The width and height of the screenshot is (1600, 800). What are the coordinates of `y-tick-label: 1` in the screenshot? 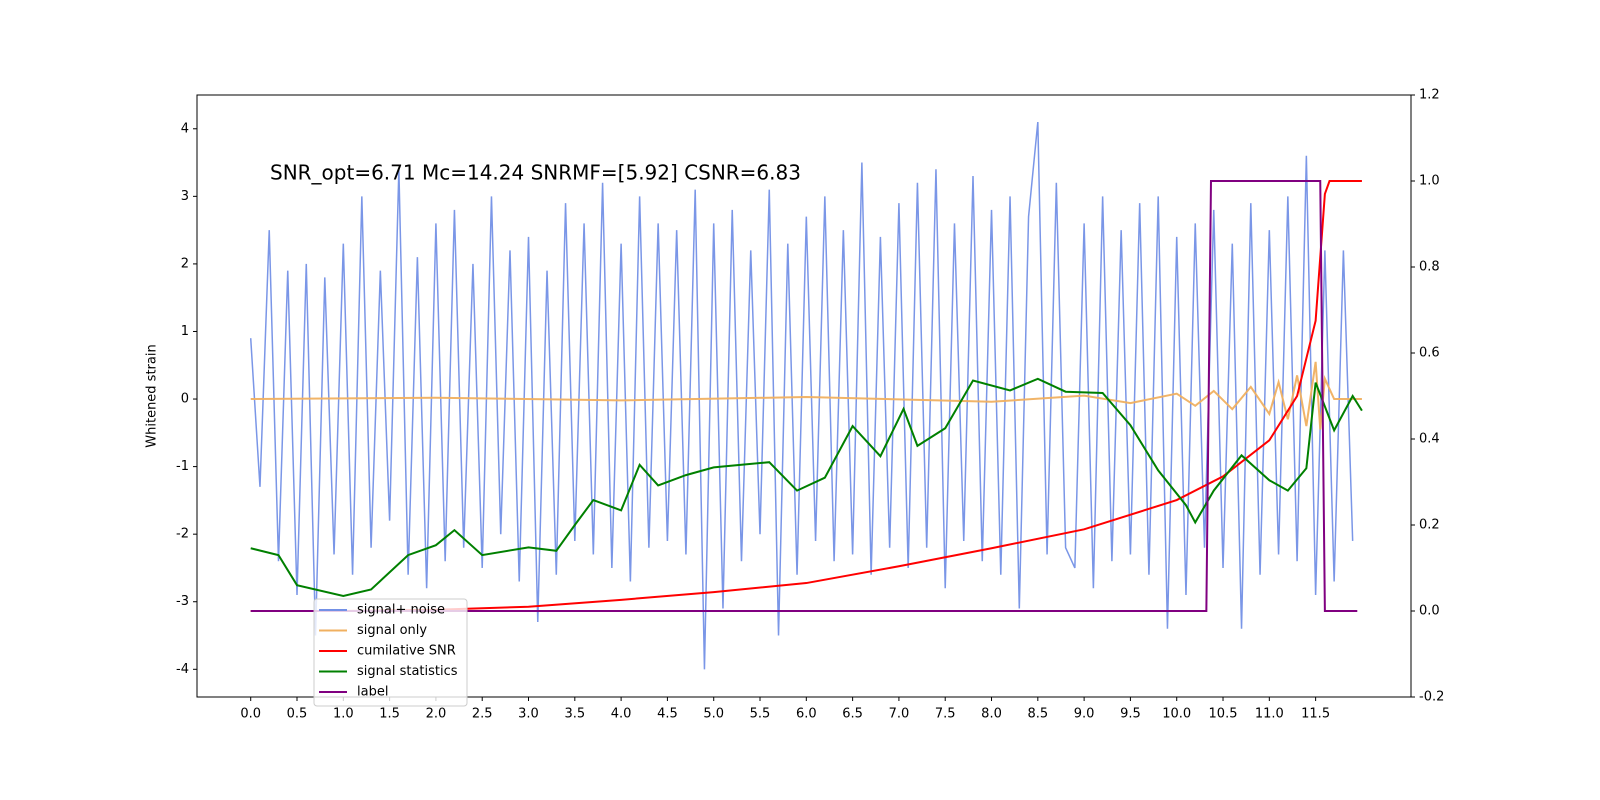 It's located at (185, 331).